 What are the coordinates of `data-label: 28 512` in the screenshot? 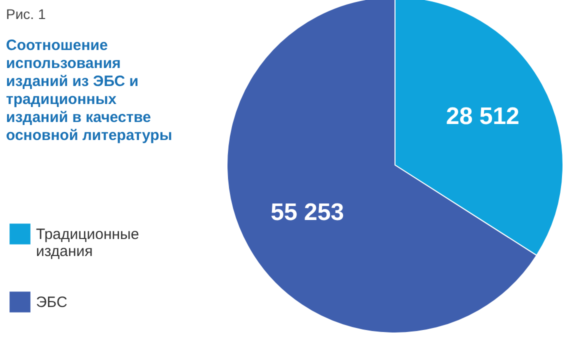 It's located at (483, 116).